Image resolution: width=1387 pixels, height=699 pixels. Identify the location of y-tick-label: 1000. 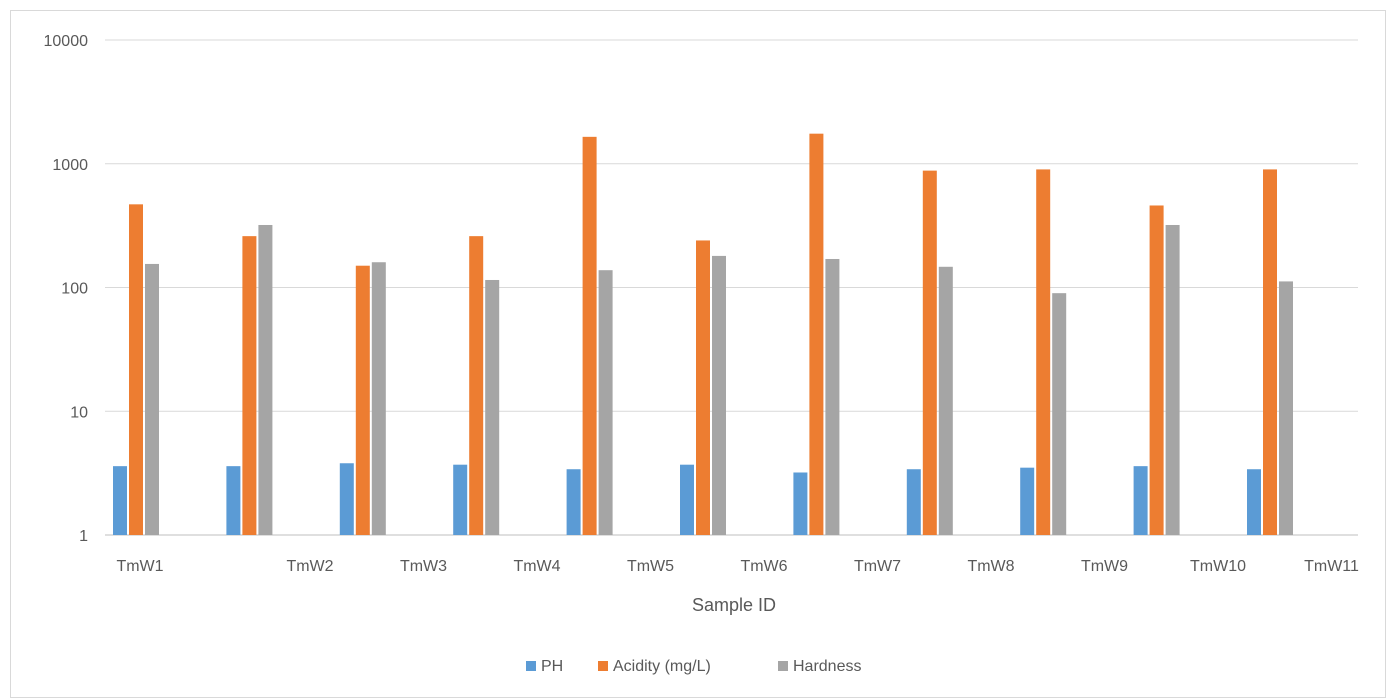
(70, 165).